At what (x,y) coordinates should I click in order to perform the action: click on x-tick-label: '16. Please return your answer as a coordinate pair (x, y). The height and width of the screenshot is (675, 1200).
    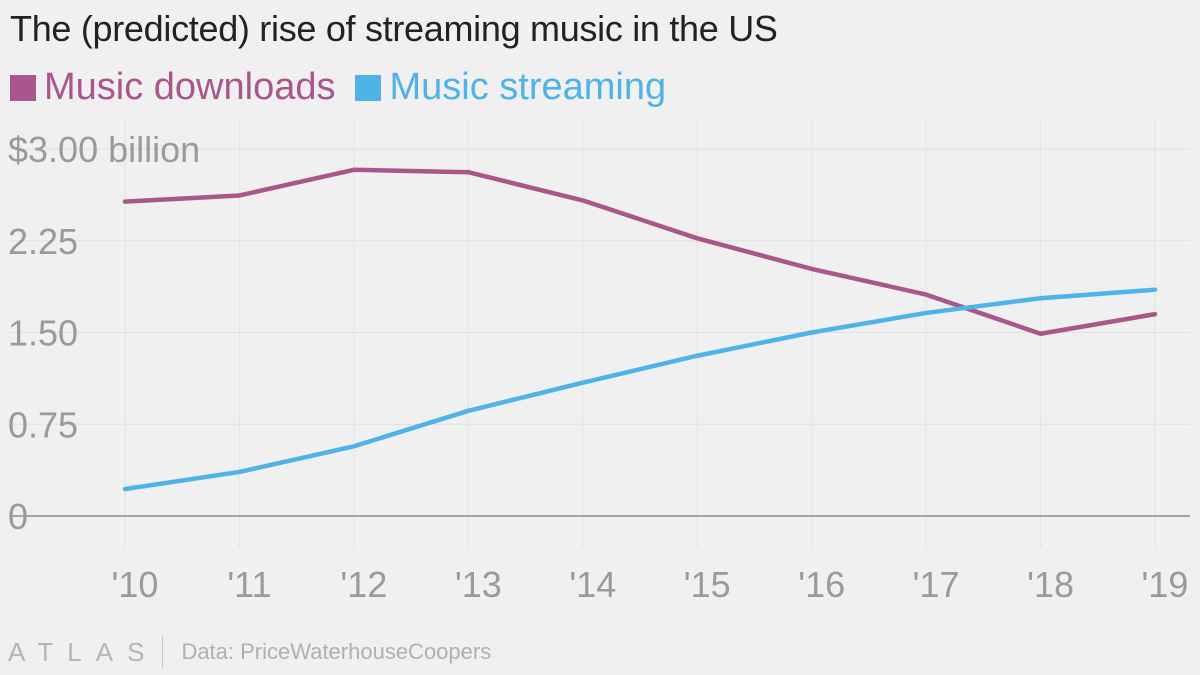
    Looking at the image, I should click on (821, 584).